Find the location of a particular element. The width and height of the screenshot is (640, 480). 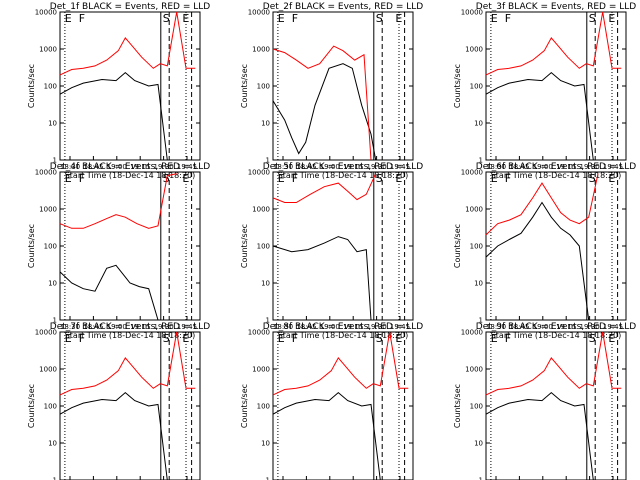

chart-title: Det_3f BLACK = Events, RED = LLD is located at coordinates (556, 7).